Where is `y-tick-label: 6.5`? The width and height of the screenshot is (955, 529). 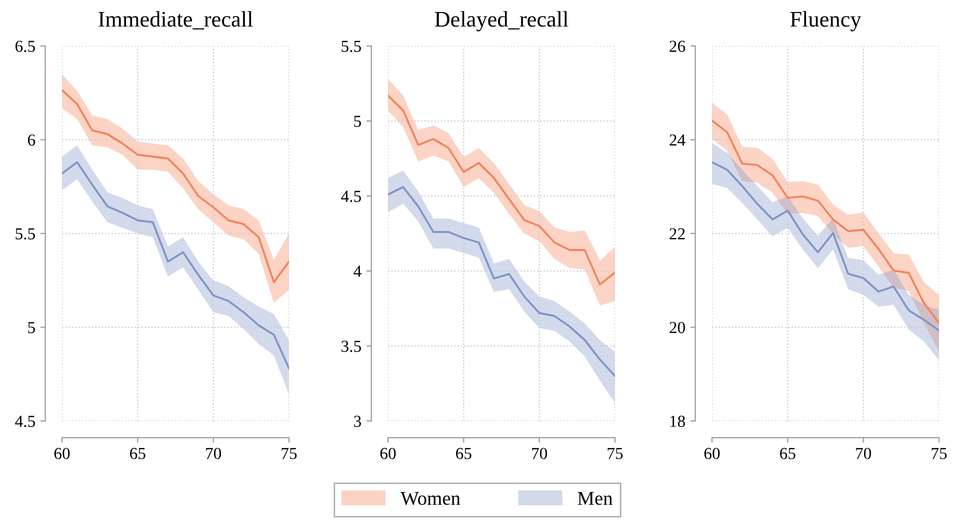 y-tick-label: 6.5 is located at coordinates (25, 46).